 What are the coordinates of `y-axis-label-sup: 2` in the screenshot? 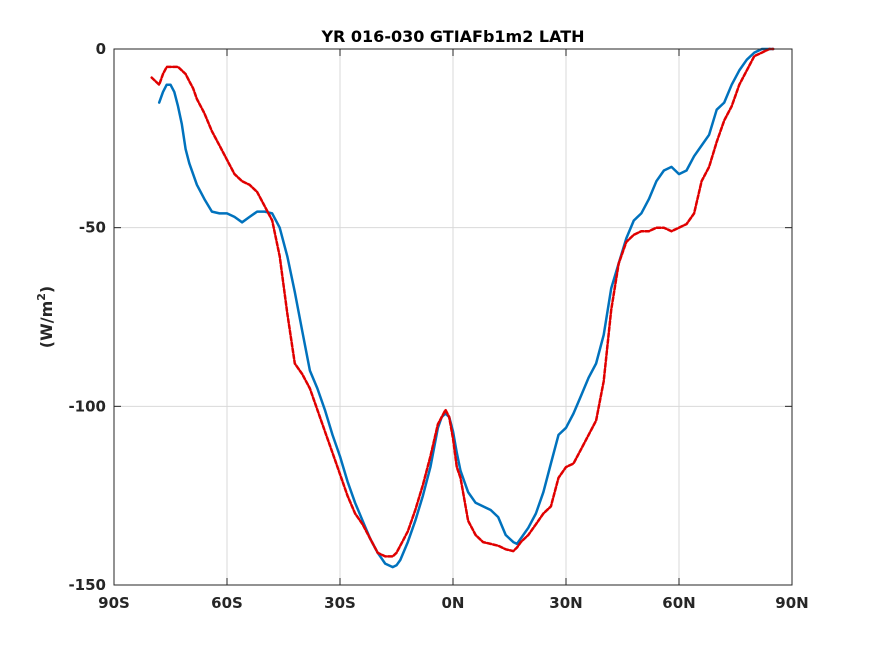 It's located at (41, 297).